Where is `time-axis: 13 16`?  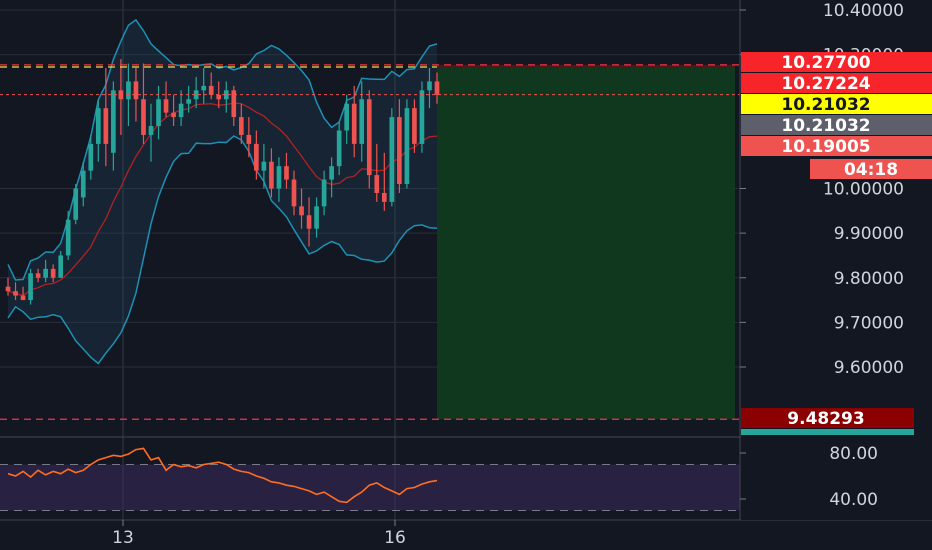
time-axis: 13 16 is located at coordinates (259, 534).